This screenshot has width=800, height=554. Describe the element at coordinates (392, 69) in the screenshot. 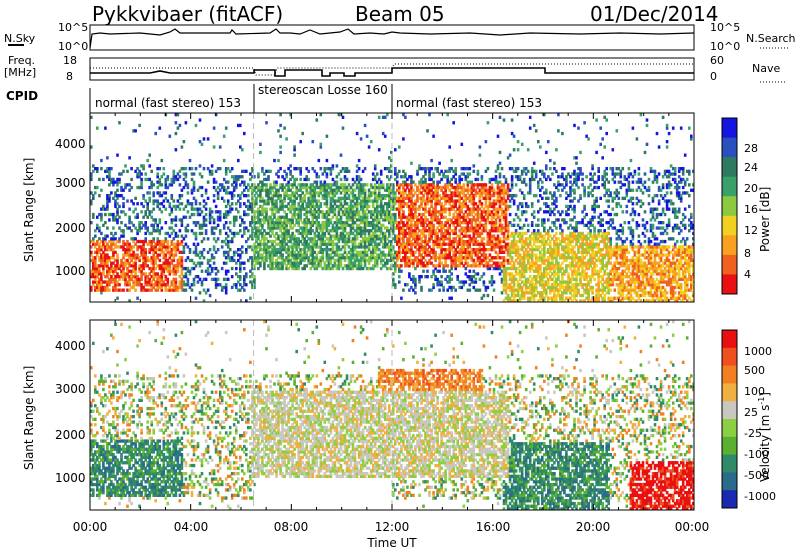

I see `nave-trace` at that location.